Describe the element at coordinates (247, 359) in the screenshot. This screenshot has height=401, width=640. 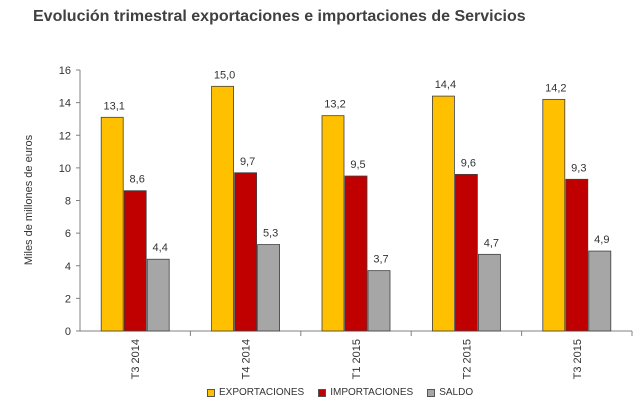
I see `x-tick-label: T4 2014` at that location.